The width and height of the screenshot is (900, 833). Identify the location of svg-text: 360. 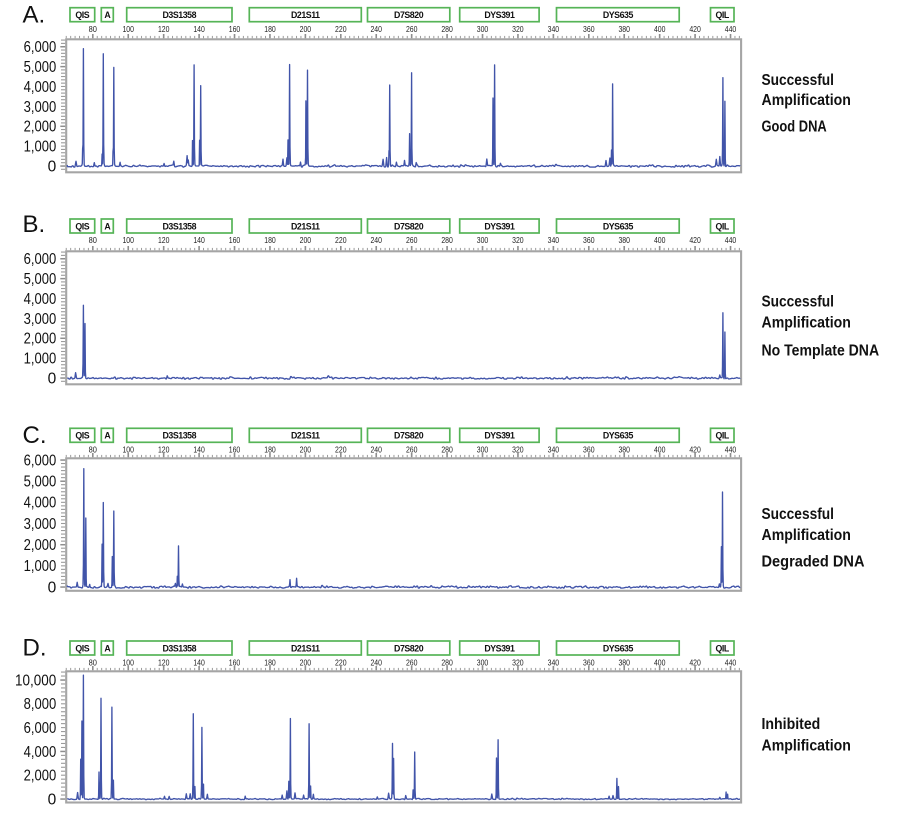
(589, 29).